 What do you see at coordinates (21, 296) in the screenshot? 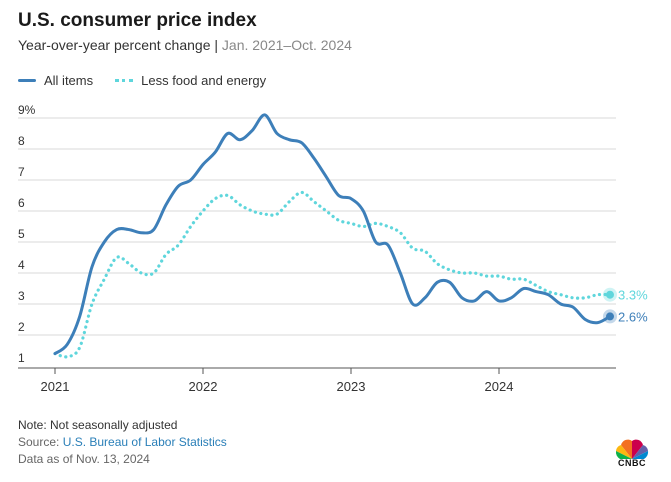
I see `y-tick-label: 3` at bounding box center [21, 296].